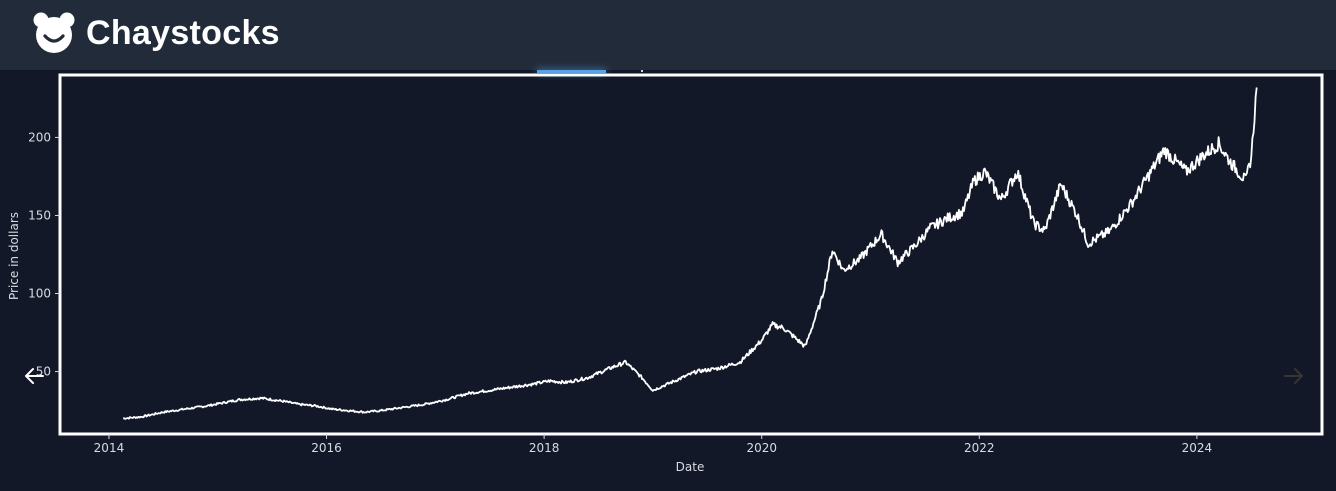 The image size is (1336, 491). I want to click on x-axis-label: Date, so click(690, 467).